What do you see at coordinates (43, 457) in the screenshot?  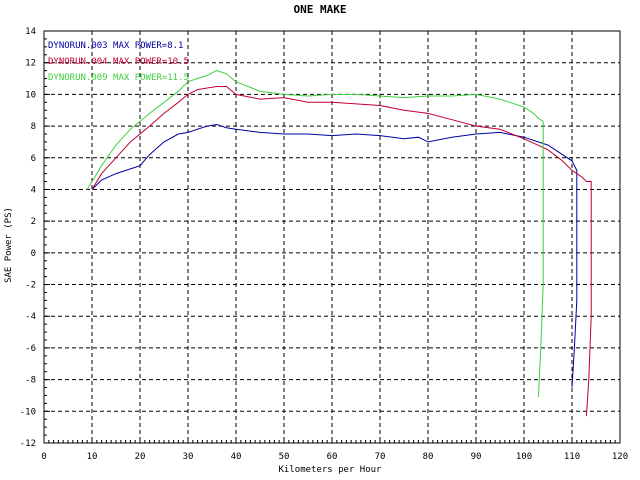 I see `x-tick-label: 0` at bounding box center [43, 457].